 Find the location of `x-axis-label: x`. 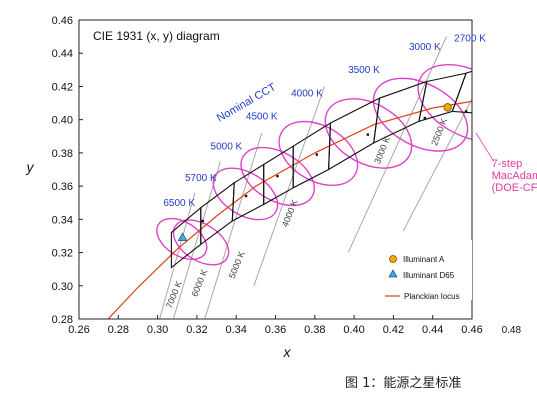

x-axis-label: x is located at coordinates (287, 352).